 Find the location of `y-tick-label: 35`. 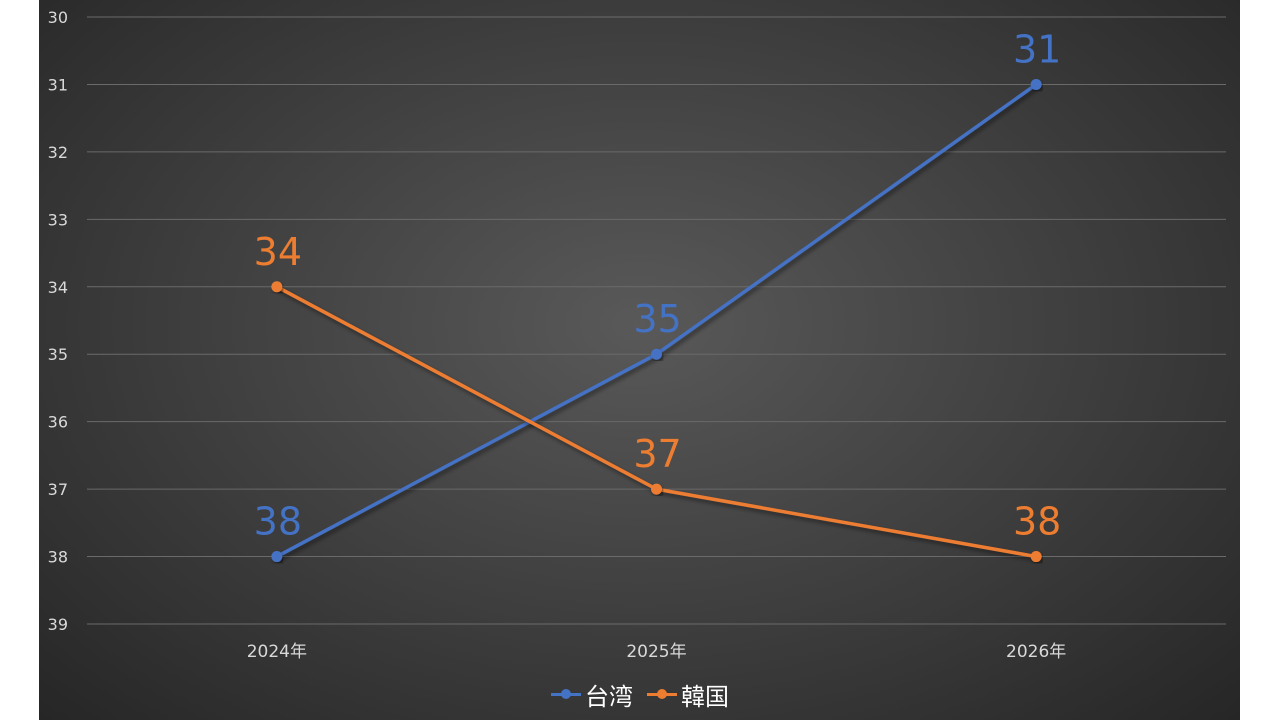

y-tick-label: 35 is located at coordinates (58, 354).